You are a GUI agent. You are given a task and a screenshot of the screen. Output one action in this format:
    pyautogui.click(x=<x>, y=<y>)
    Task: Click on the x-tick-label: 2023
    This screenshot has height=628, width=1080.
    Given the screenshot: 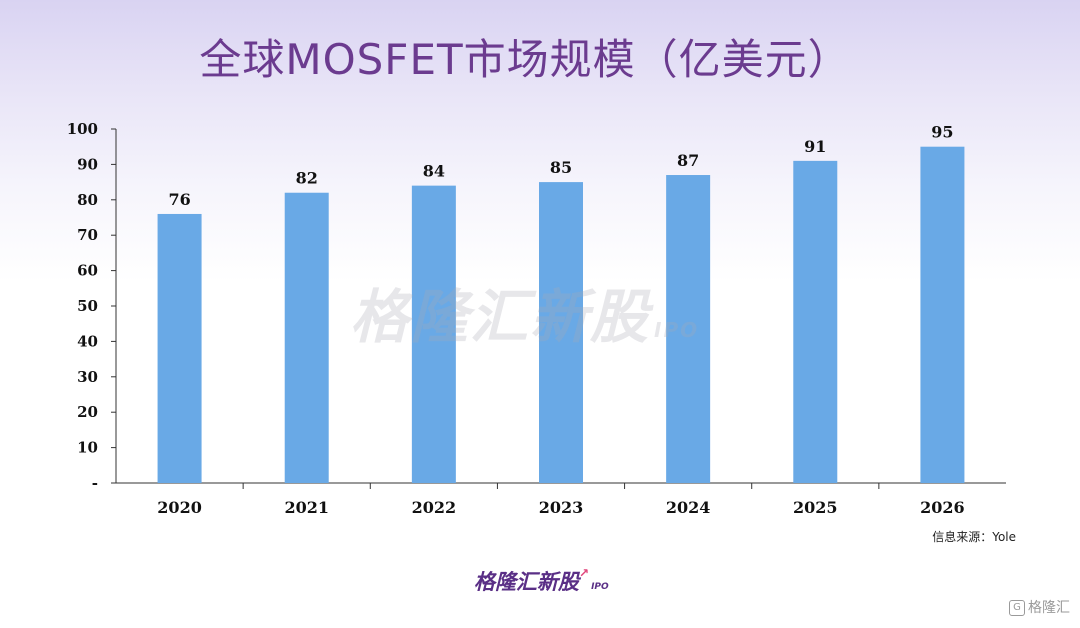 What is the action you would take?
    pyautogui.click(x=561, y=507)
    